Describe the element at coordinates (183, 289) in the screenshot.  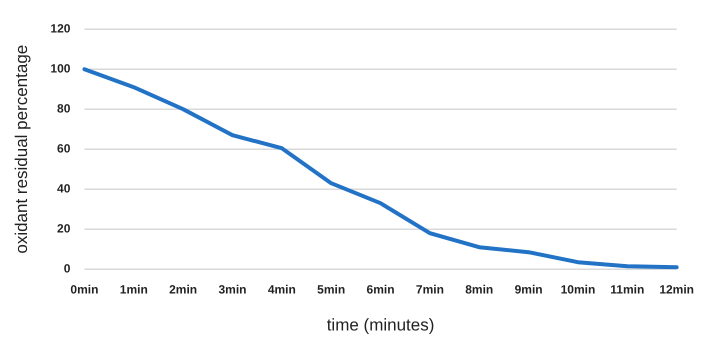
I see `x-tick-label: 2min` at that location.